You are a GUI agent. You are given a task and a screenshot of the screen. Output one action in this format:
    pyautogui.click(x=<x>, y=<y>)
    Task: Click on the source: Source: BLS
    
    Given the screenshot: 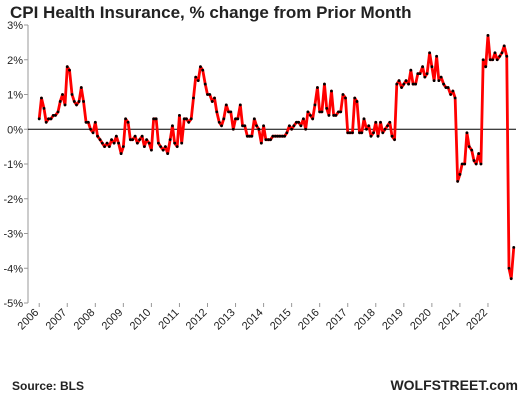 What is the action you would take?
    pyautogui.click(x=48, y=386)
    